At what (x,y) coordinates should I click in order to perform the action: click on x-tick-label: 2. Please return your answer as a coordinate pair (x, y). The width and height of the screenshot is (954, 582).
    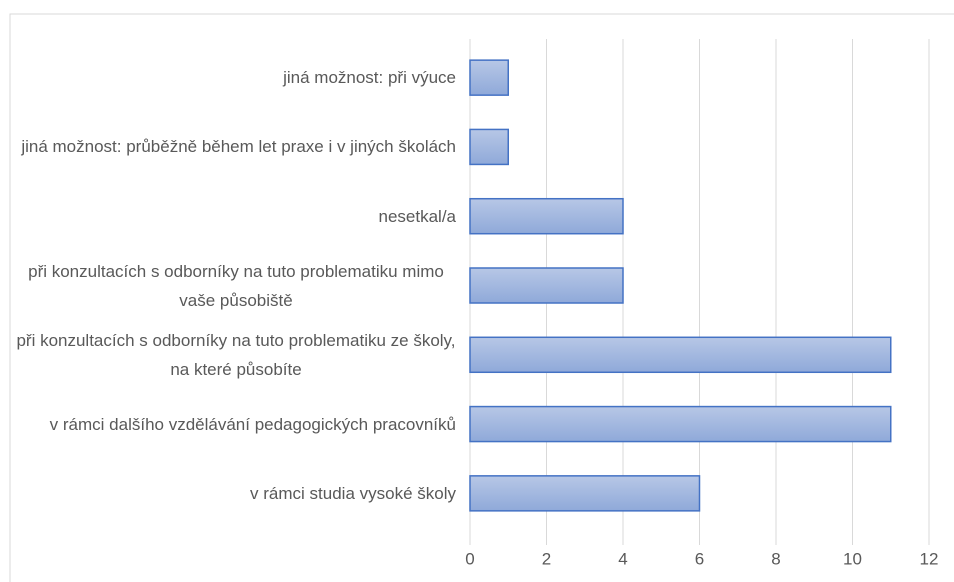
    Looking at the image, I should click on (546, 558).